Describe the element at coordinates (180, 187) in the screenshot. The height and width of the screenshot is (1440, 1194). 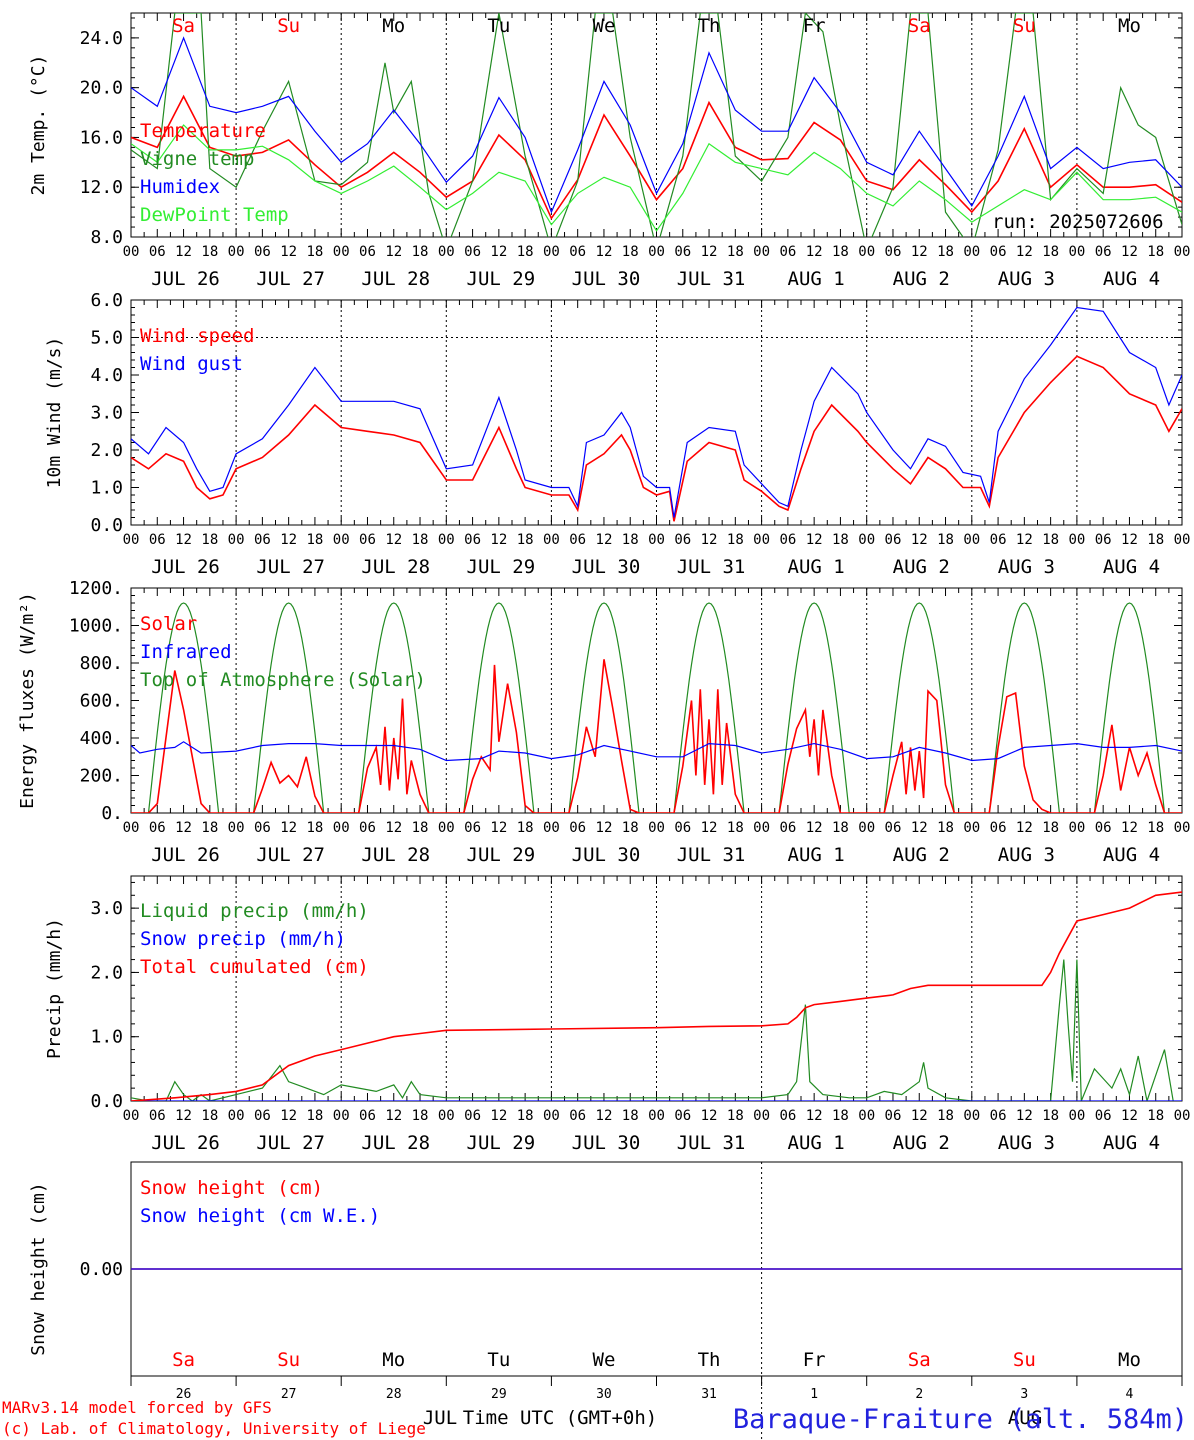
I see `legend-entry: Humidex` at that location.